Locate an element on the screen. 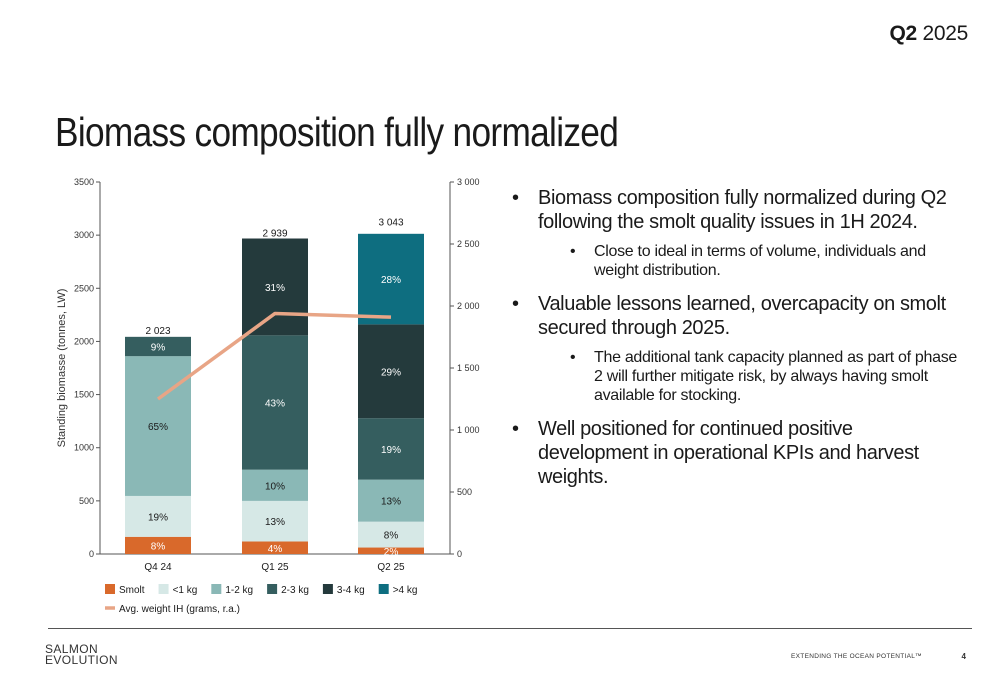  company-logo: SALMON EVOLUTION is located at coordinates (81, 654).